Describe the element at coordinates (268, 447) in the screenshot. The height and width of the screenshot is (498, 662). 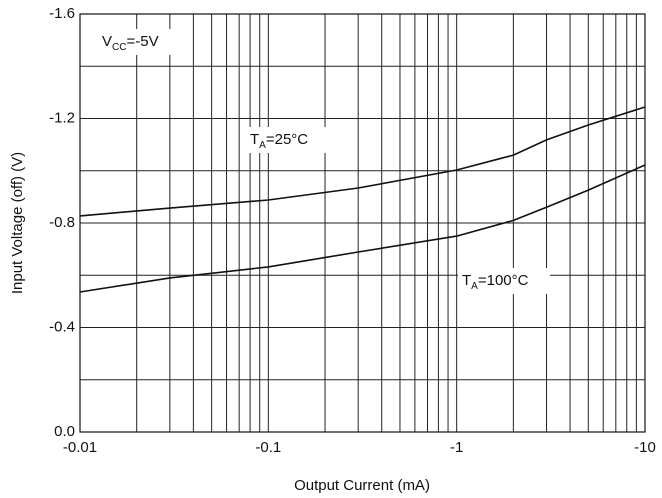
I see `x-tick-label: -0.1` at that location.